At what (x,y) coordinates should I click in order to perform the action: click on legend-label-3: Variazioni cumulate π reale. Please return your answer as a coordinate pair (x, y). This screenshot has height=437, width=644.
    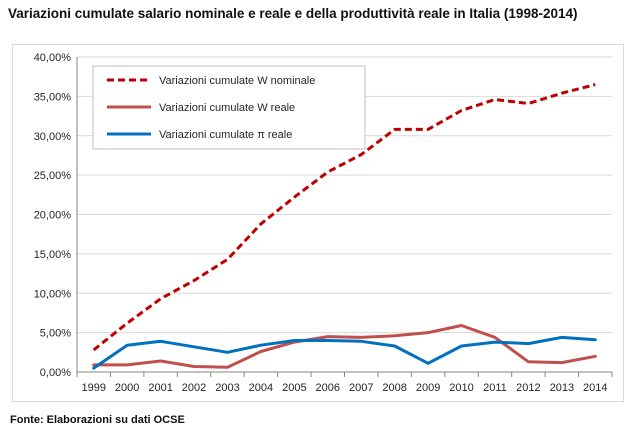
    Looking at the image, I should click on (225, 135).